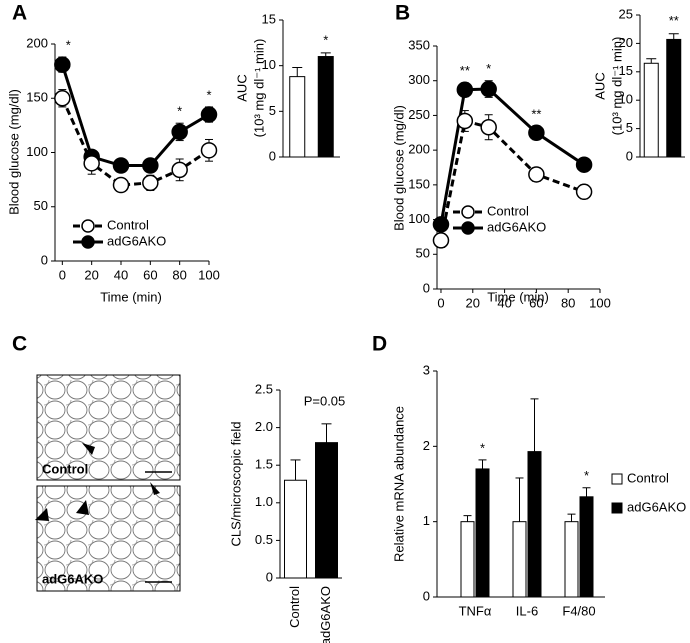 The width and height of the screenshot is (690, 643). What do you see at coordinates (398, 484) in the screenshot?
I see `y-axis-label: Relative mRNA abundance` at bounding box center [398, 484].